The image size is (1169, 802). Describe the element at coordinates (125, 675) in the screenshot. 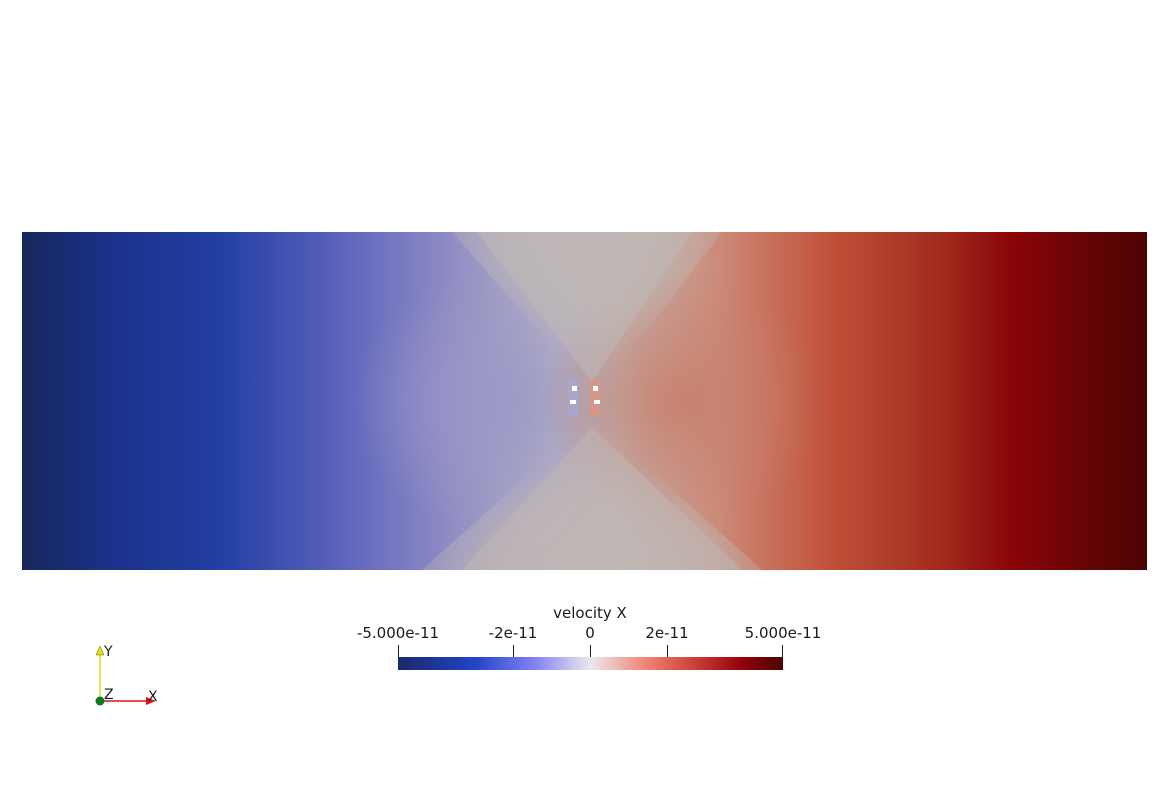

I see `orientation-axes-svg` at that location.